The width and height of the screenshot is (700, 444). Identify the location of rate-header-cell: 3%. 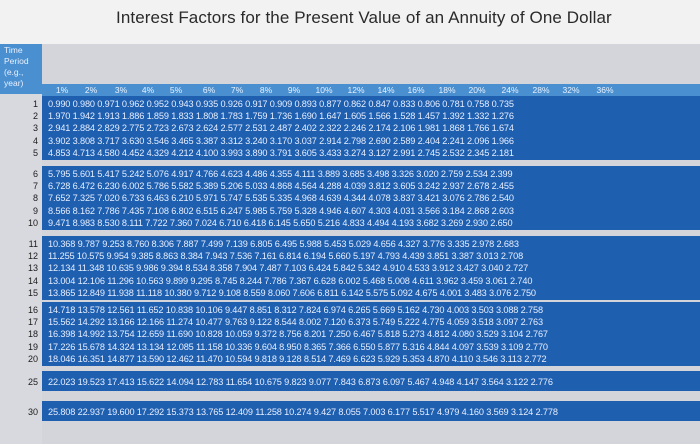
(121, 90).